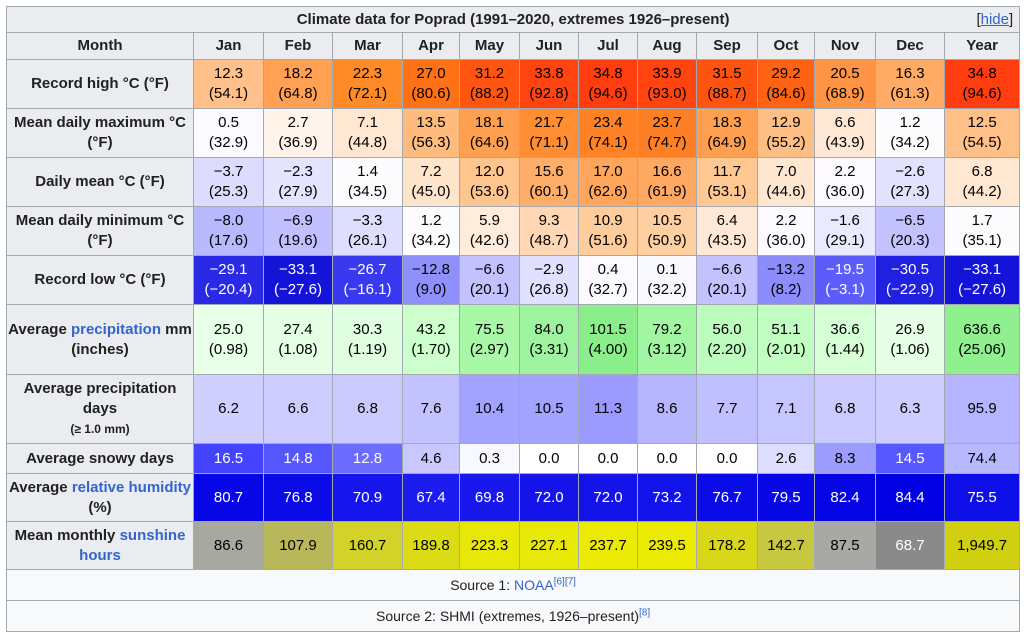  I want to click on table-cell: 7.2 (45.0), so click(431, 182).